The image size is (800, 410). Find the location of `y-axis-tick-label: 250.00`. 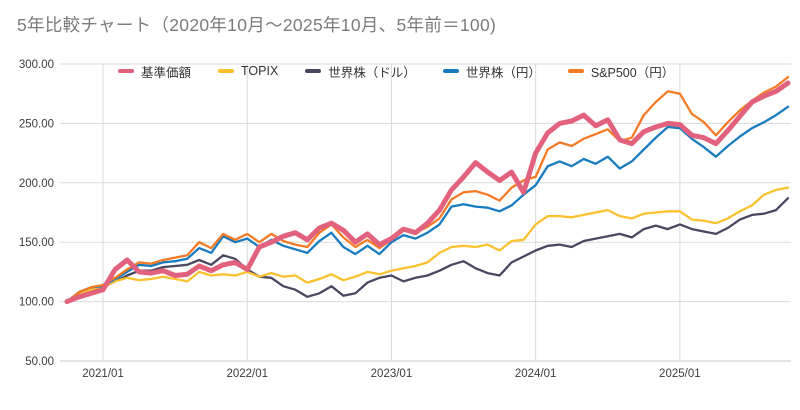

y-axis-tick-label: 250.00 is located at coordinates (36, 124).